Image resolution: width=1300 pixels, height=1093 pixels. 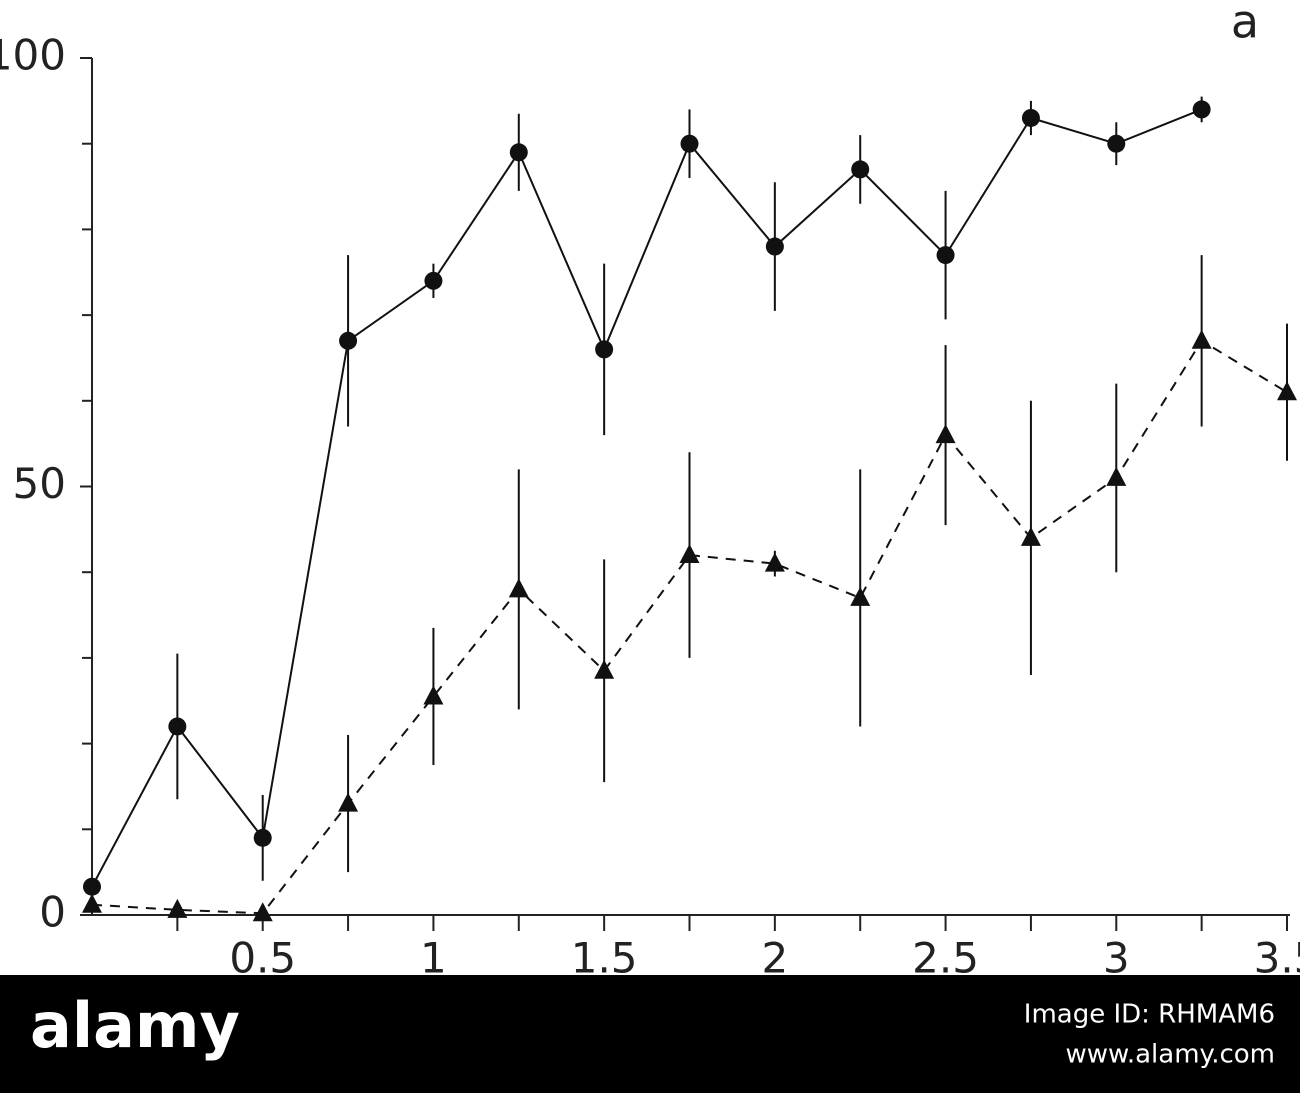 I want to click on watermark-url: www.alamy.com, so click(x=1170, y=1055).